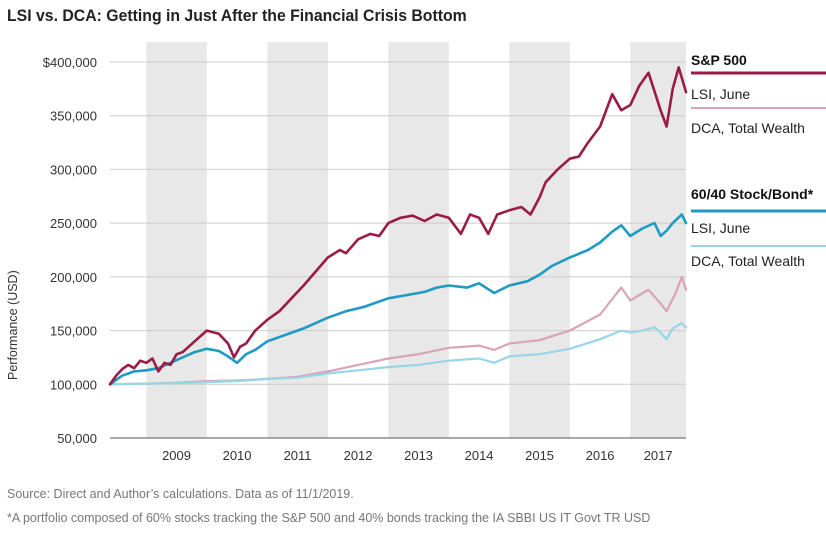 Image resolution: width=826 pixels, height=535 pixels. Describe the element at coordinates (600, 455) in the screenshot. I see `x-tick-label: 2016` at that location.